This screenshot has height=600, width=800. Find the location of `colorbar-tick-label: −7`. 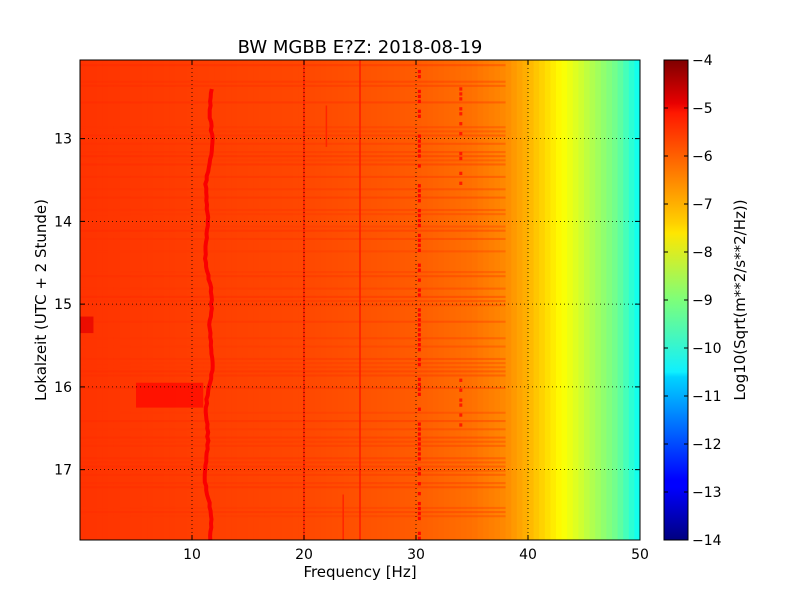

colorbar-tick-label: −7 is located at coordinates (702, 205).